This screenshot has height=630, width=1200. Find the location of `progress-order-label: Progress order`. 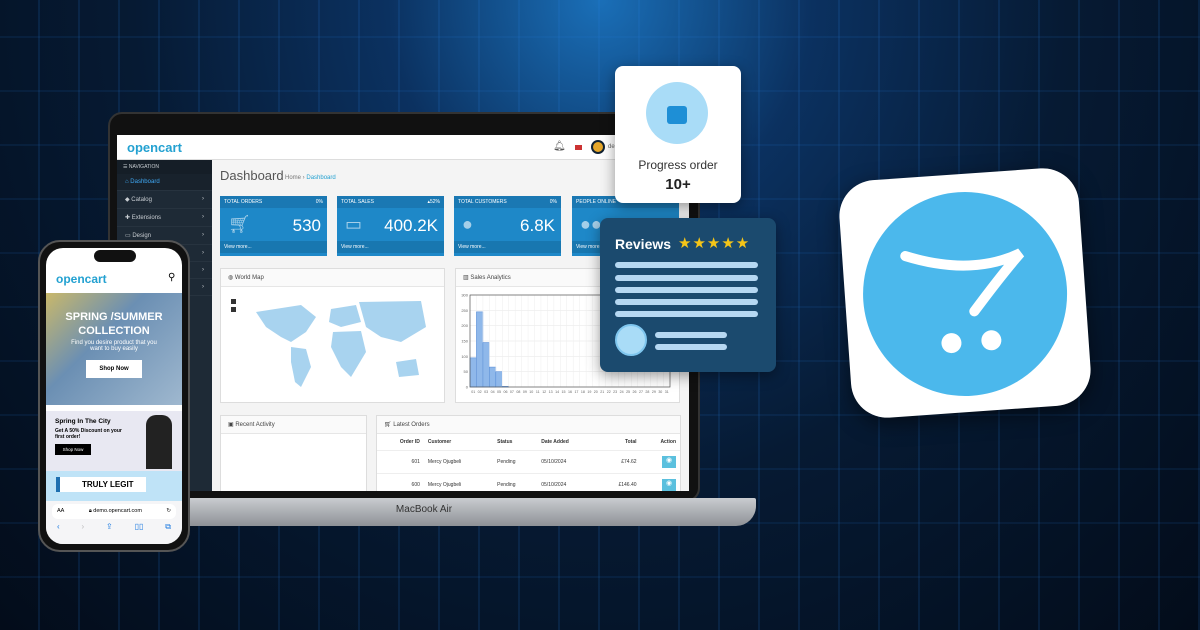

progress-order-label: Progress order is located at coordinates (678, 165).